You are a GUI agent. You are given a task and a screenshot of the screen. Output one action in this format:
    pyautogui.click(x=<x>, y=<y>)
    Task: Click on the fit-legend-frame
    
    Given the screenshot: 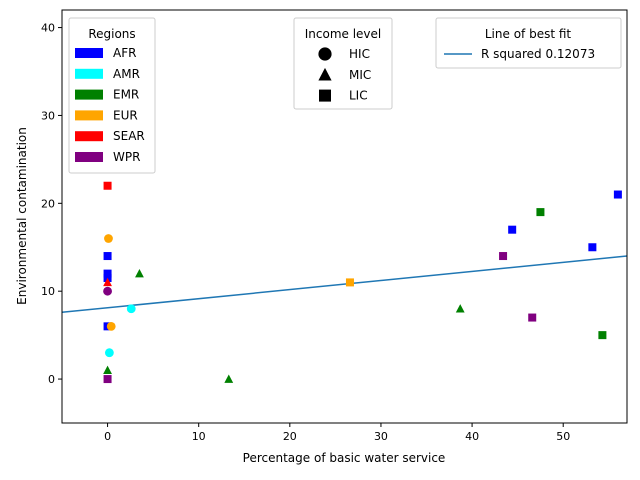 What is the action you would take?
    pyautogui.click(x=528, y=43)
    